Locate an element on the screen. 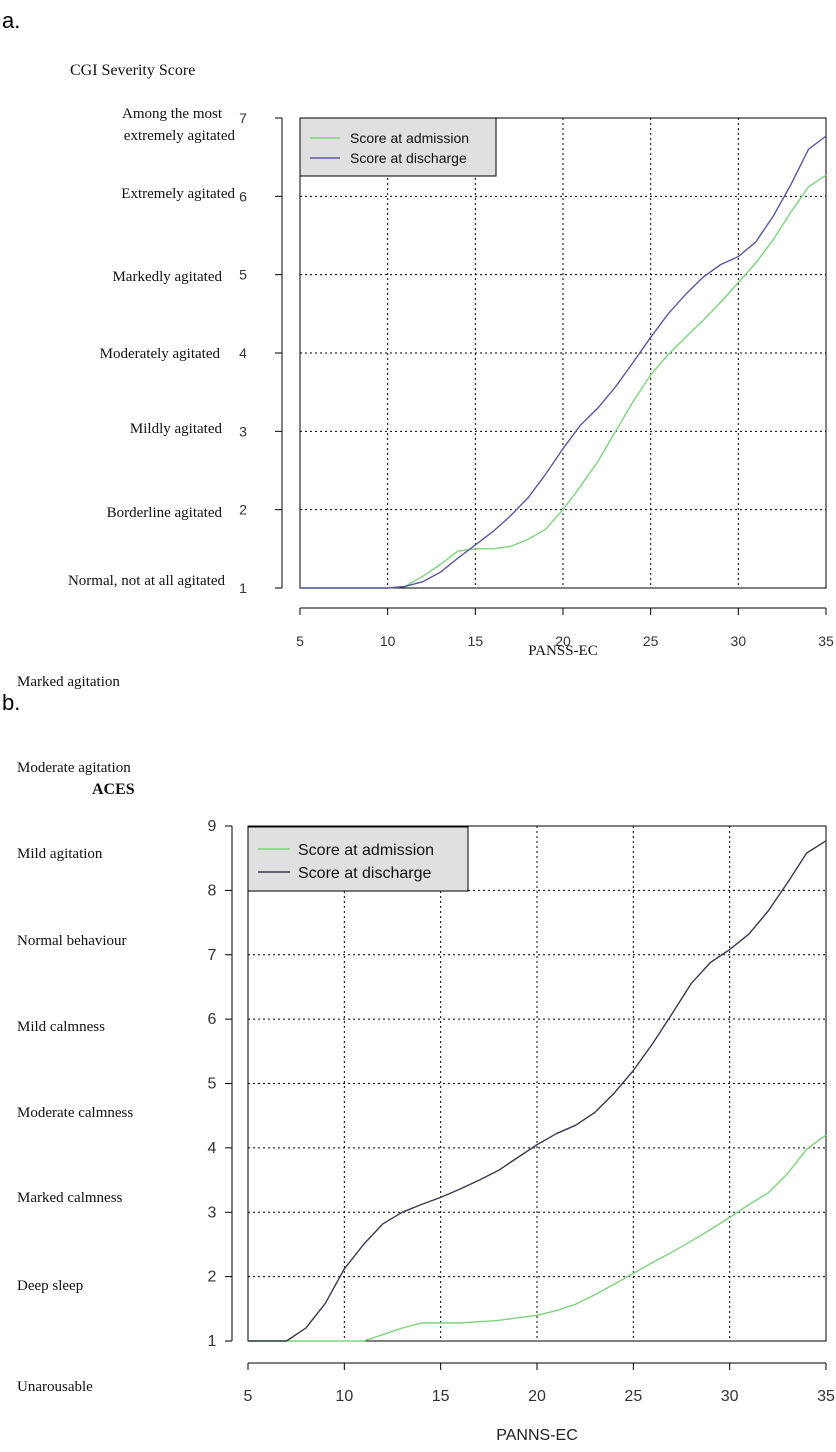 This screenshot has height=1452, width=836. level-label-6-line2: extremely agitated is located at coordinates (180, 136).